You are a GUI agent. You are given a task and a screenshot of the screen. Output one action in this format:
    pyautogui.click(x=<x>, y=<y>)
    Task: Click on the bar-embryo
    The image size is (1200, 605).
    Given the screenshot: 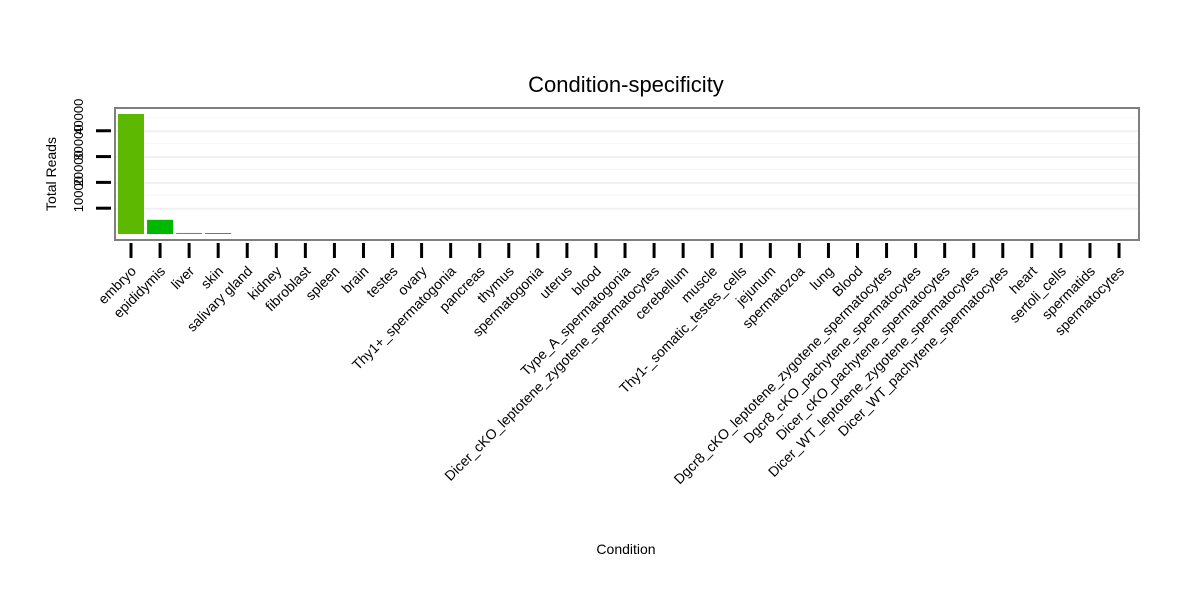 What is the action you would take?
    pyautogui.click(x=131, y=174)
    